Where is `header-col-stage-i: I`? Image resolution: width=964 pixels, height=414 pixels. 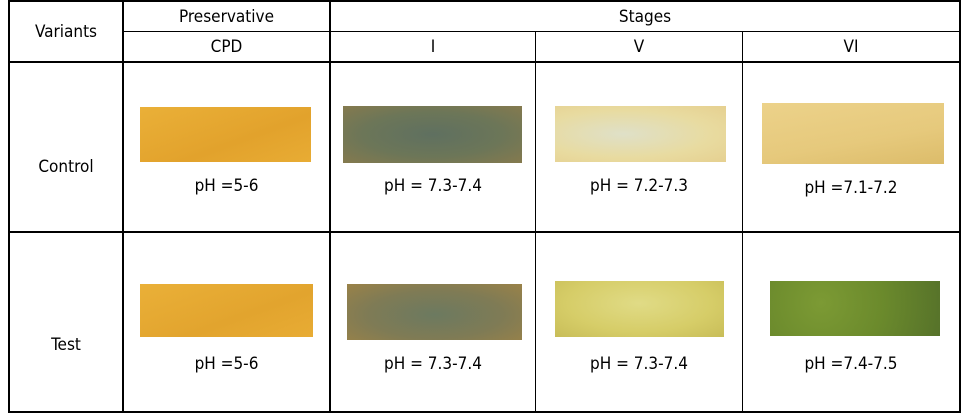 header-col-stage-i: I is located at coordinates (433, 47).